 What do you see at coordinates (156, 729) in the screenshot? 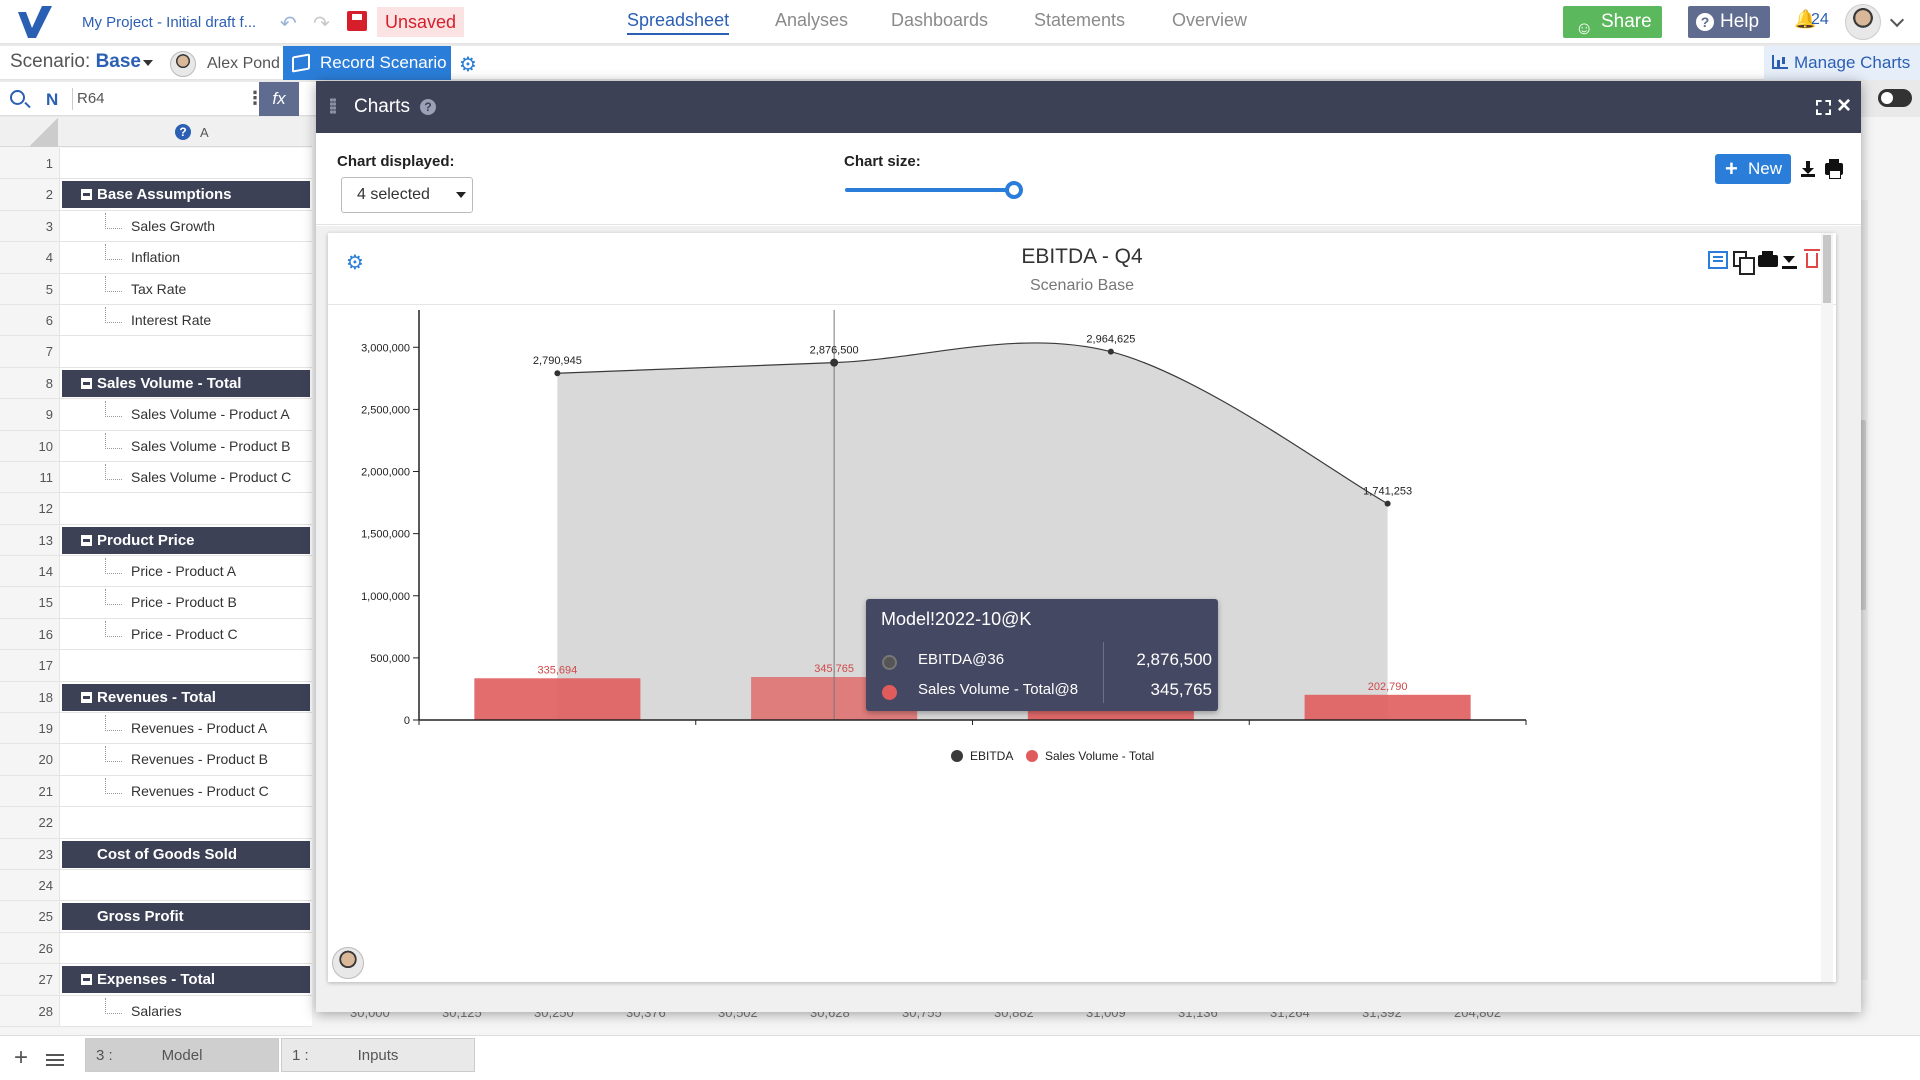
I see `table-row: 19 Revenues - Product A` at bounding box center [156, 729].